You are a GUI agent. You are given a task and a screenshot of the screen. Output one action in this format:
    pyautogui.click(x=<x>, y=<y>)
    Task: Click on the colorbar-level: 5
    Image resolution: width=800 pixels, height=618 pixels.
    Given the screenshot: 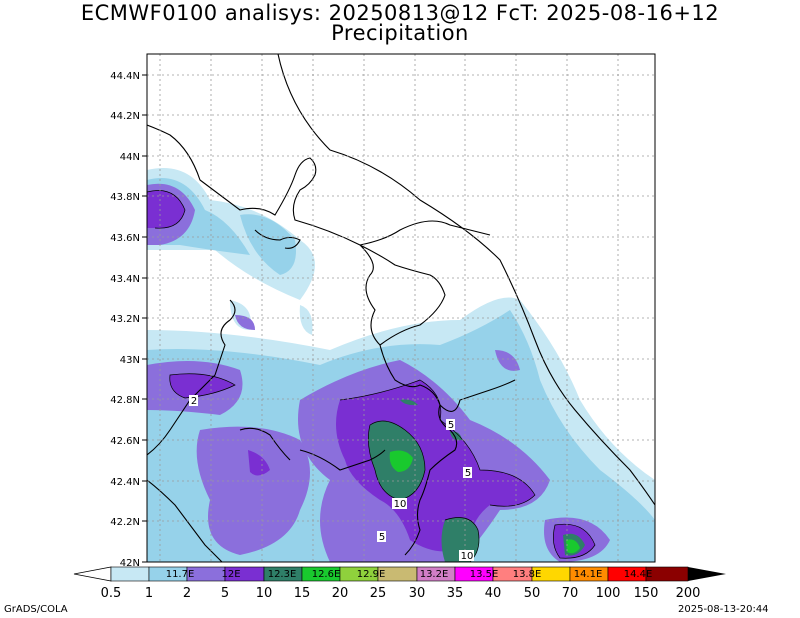 What is the action you would take?
    pyautogui.click(x=225, y=593)
    